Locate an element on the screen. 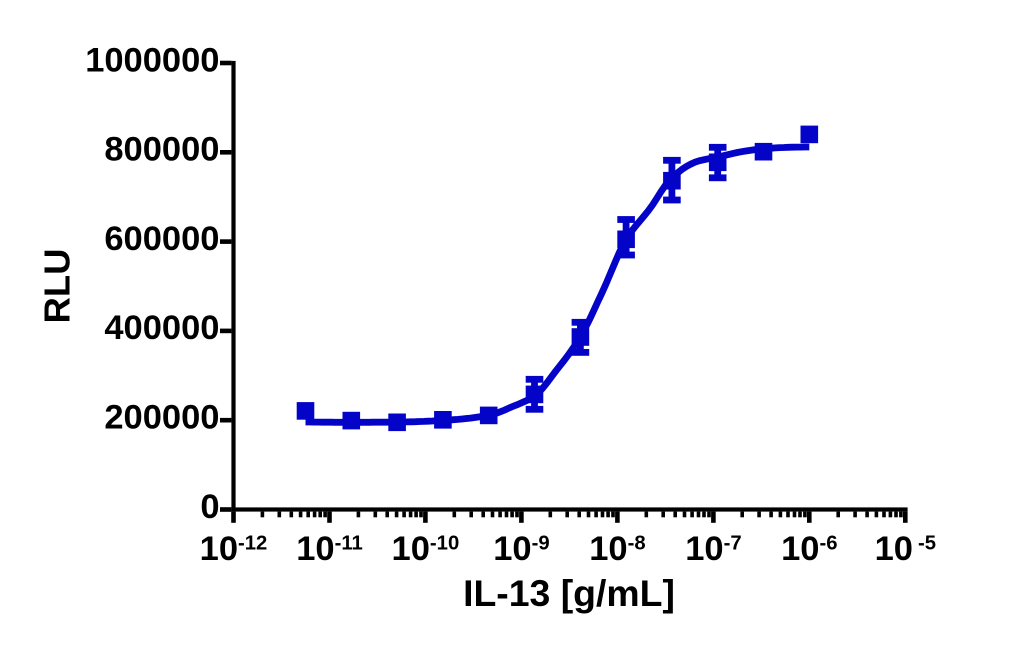  svg-text: IL-13 [g/mL] is located at coordinates (569, 593).